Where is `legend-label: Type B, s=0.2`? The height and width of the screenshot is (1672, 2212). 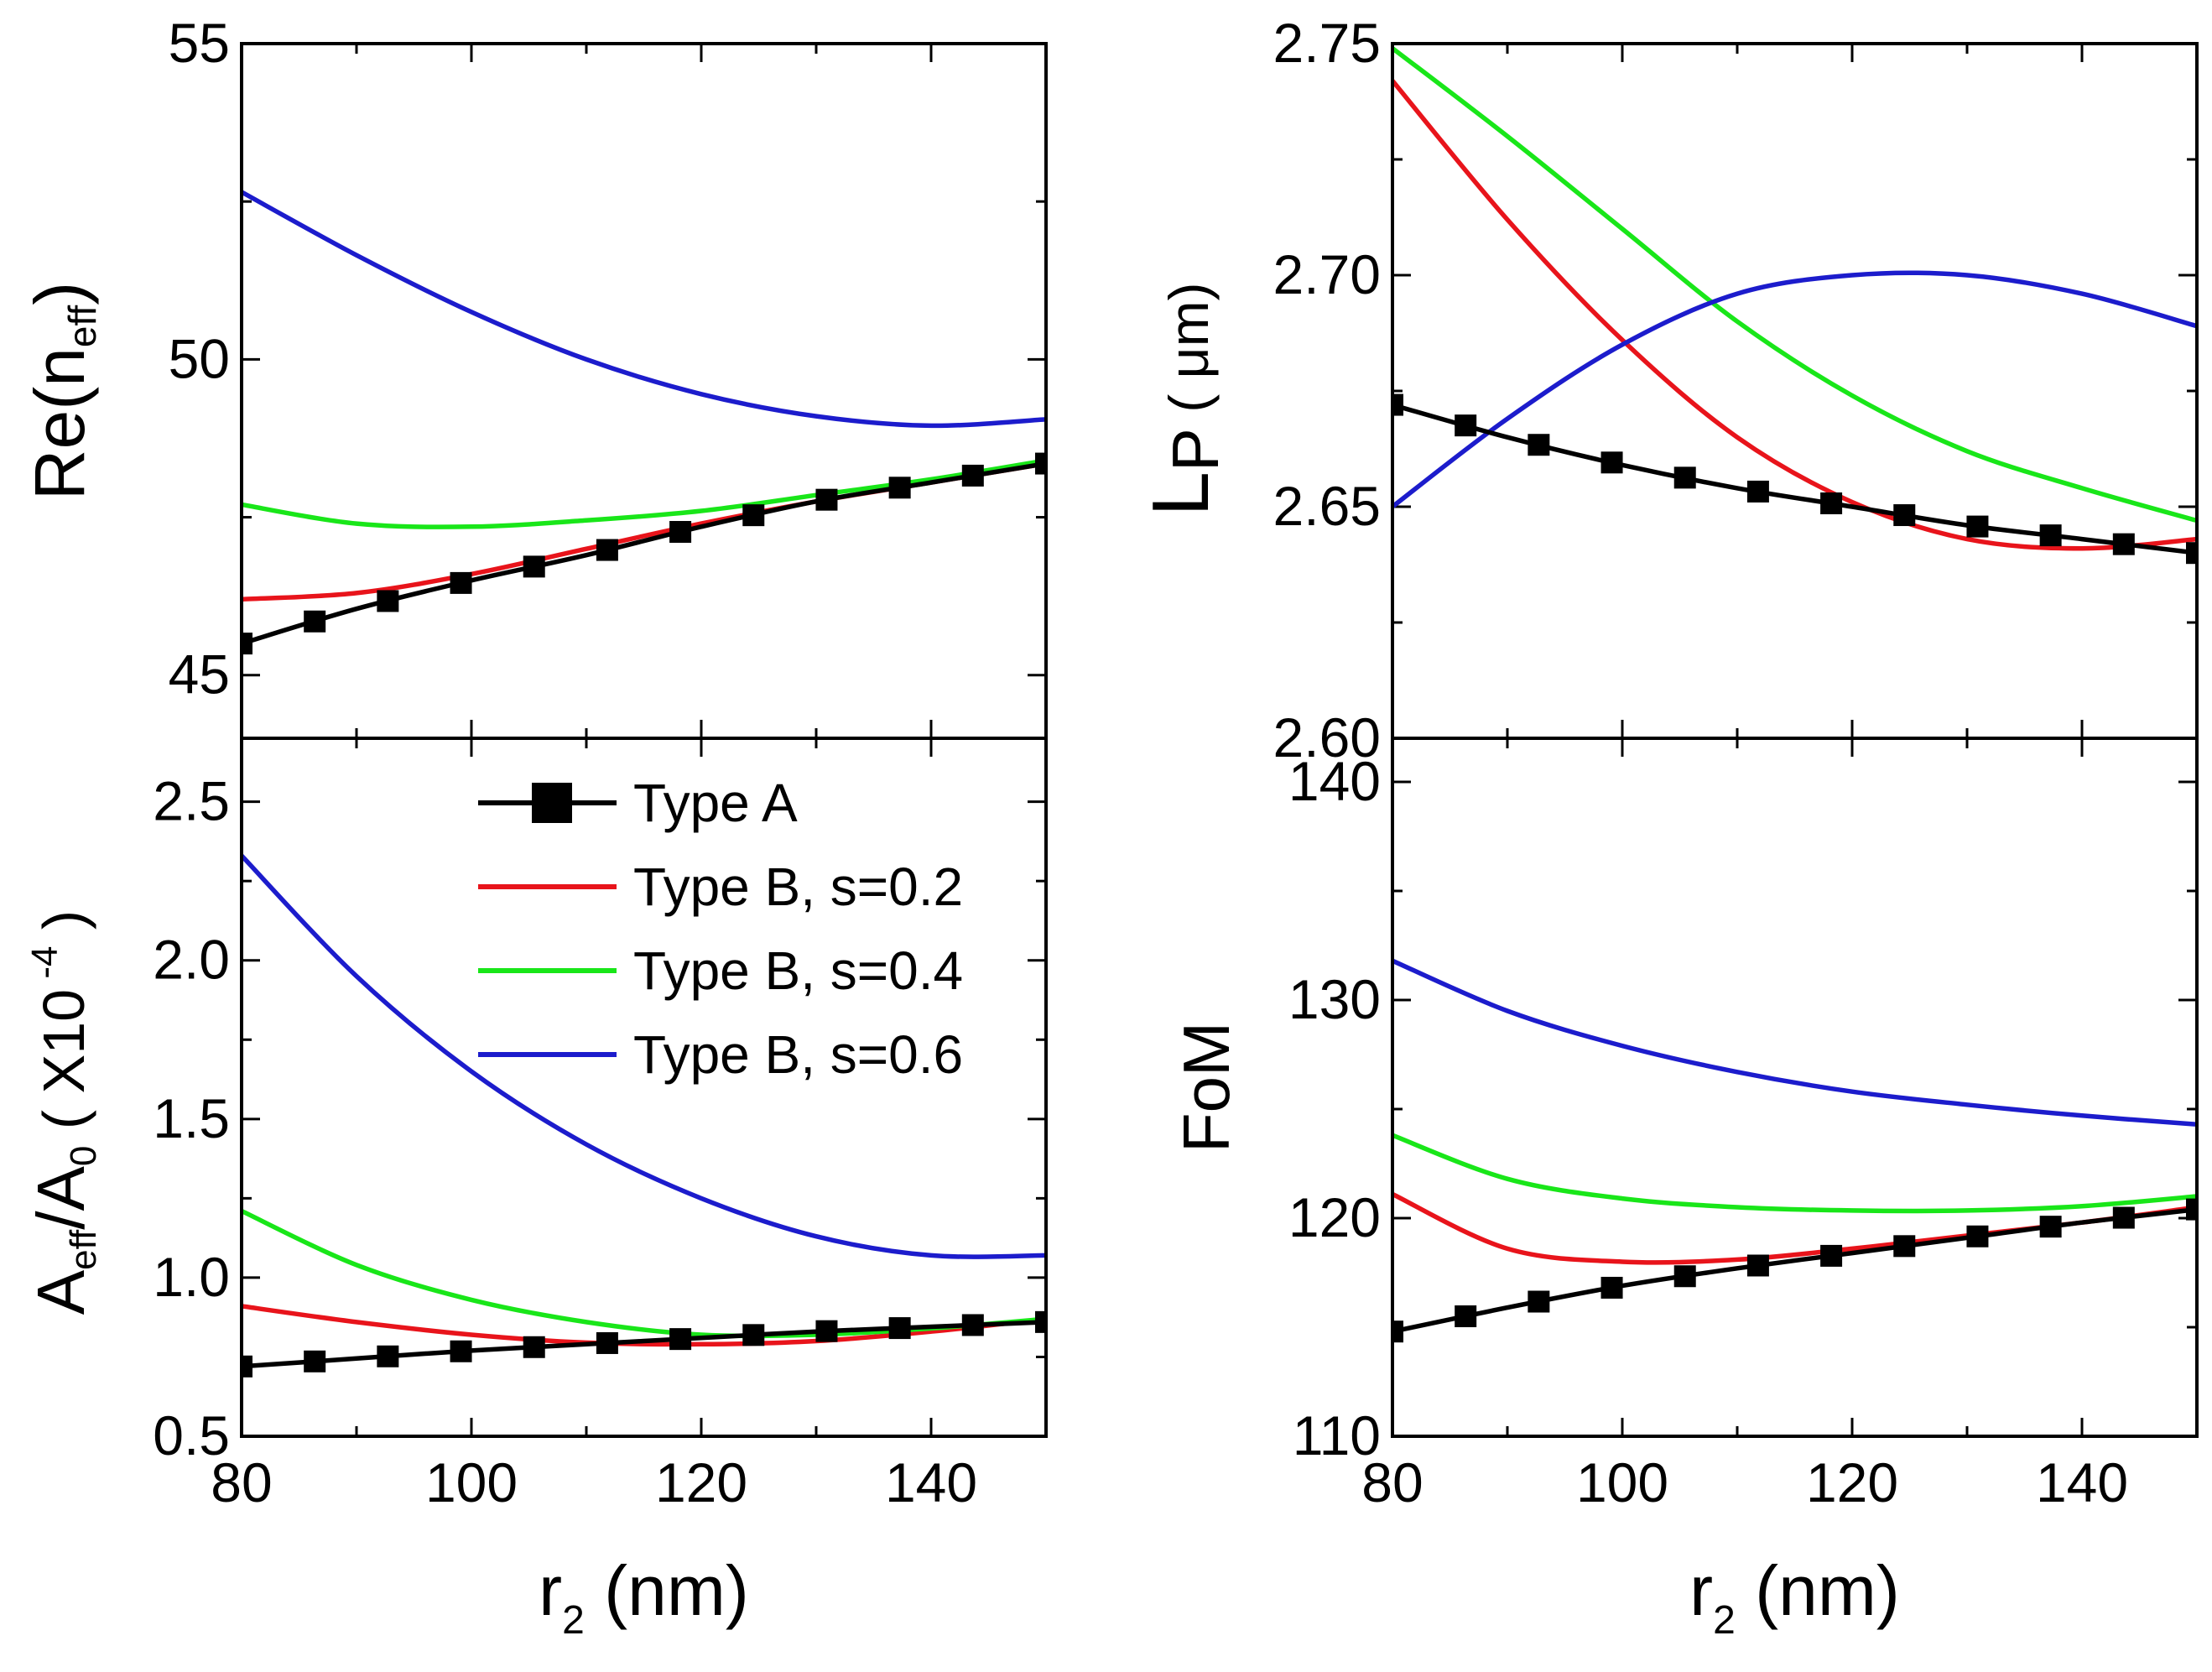
legend-label: Type B, s=0.2 is located at coordinates (798, 887).